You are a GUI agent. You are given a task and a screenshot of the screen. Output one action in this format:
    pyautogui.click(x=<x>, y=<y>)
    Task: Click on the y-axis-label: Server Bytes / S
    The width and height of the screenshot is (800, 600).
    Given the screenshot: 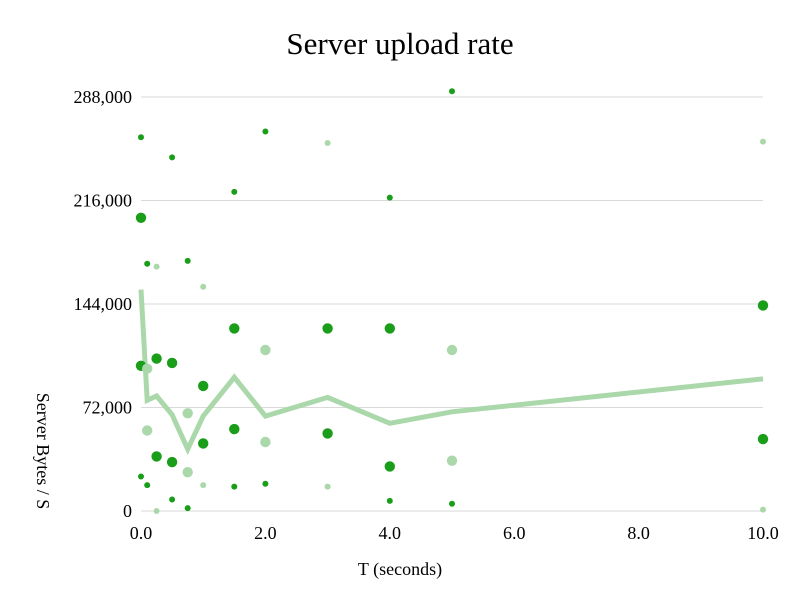 What is the action you would take?
    pyautogui.click(x=43, y=451)
    